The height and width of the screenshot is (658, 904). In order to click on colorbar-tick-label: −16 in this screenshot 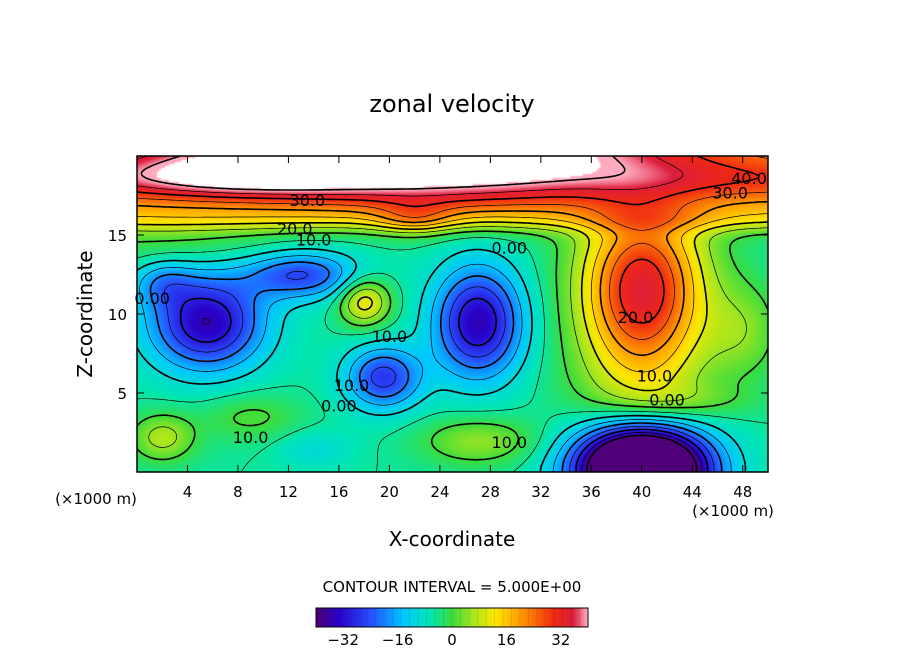, I will do `click(398, 640)`.